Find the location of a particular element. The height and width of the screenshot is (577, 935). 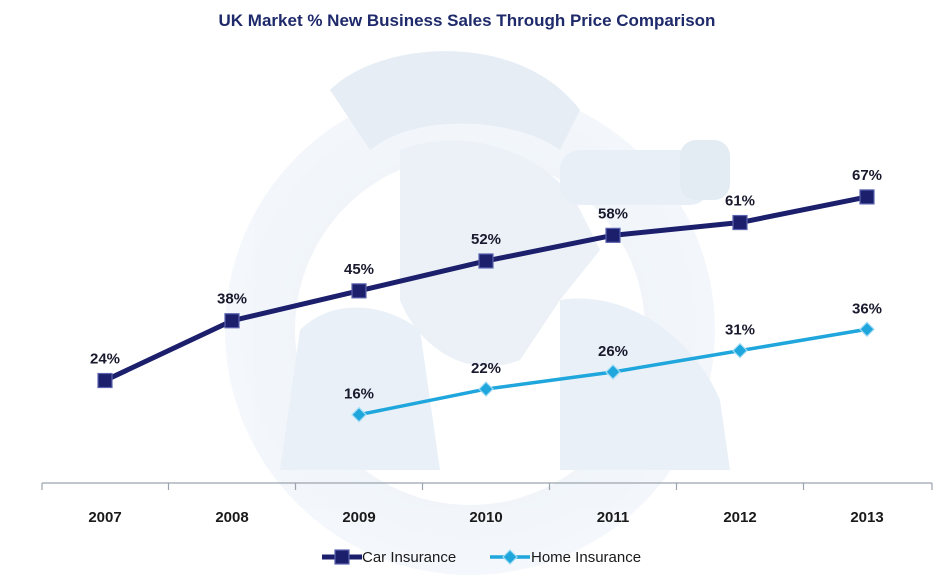

data-label: 16% is located at coordinates (359, 394).